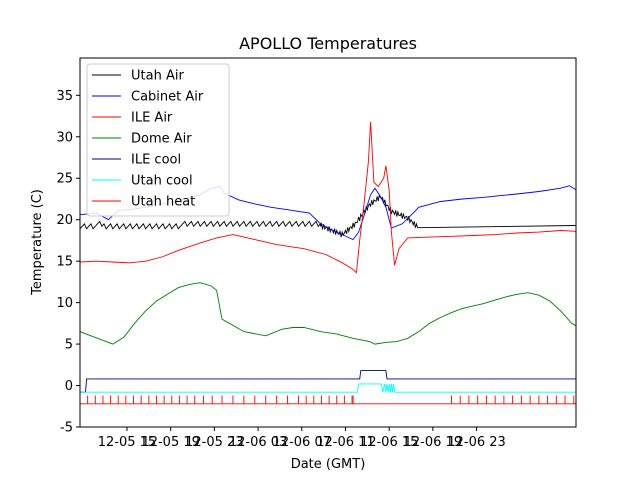  What do you see at coordinates (64, 96) in the screenshot?
I see `y-tick-label: 35` at bounding box center [64, 96].